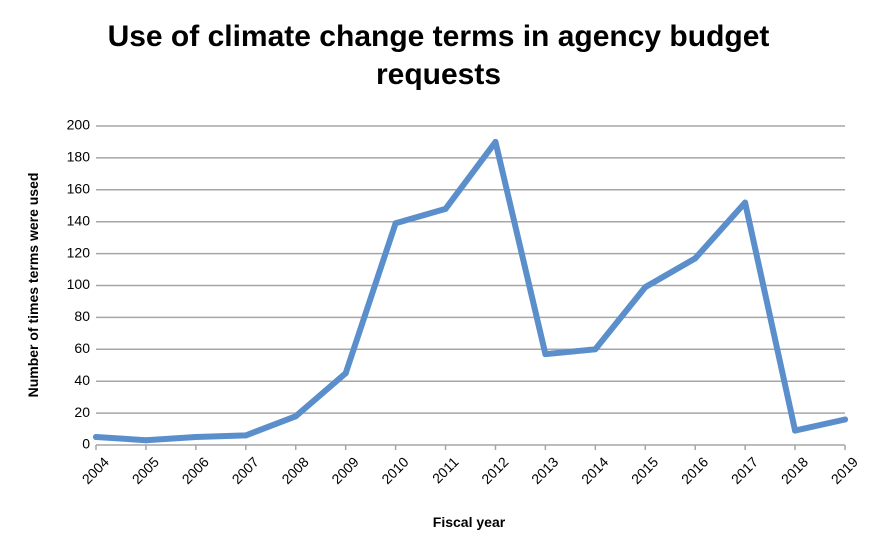 The width and height of the screenshot is (877, 548). What do you see at coordinates (244, 470) in the screenshot?
I see `x-tick-label: 2007` at bounding box center [244, 470].